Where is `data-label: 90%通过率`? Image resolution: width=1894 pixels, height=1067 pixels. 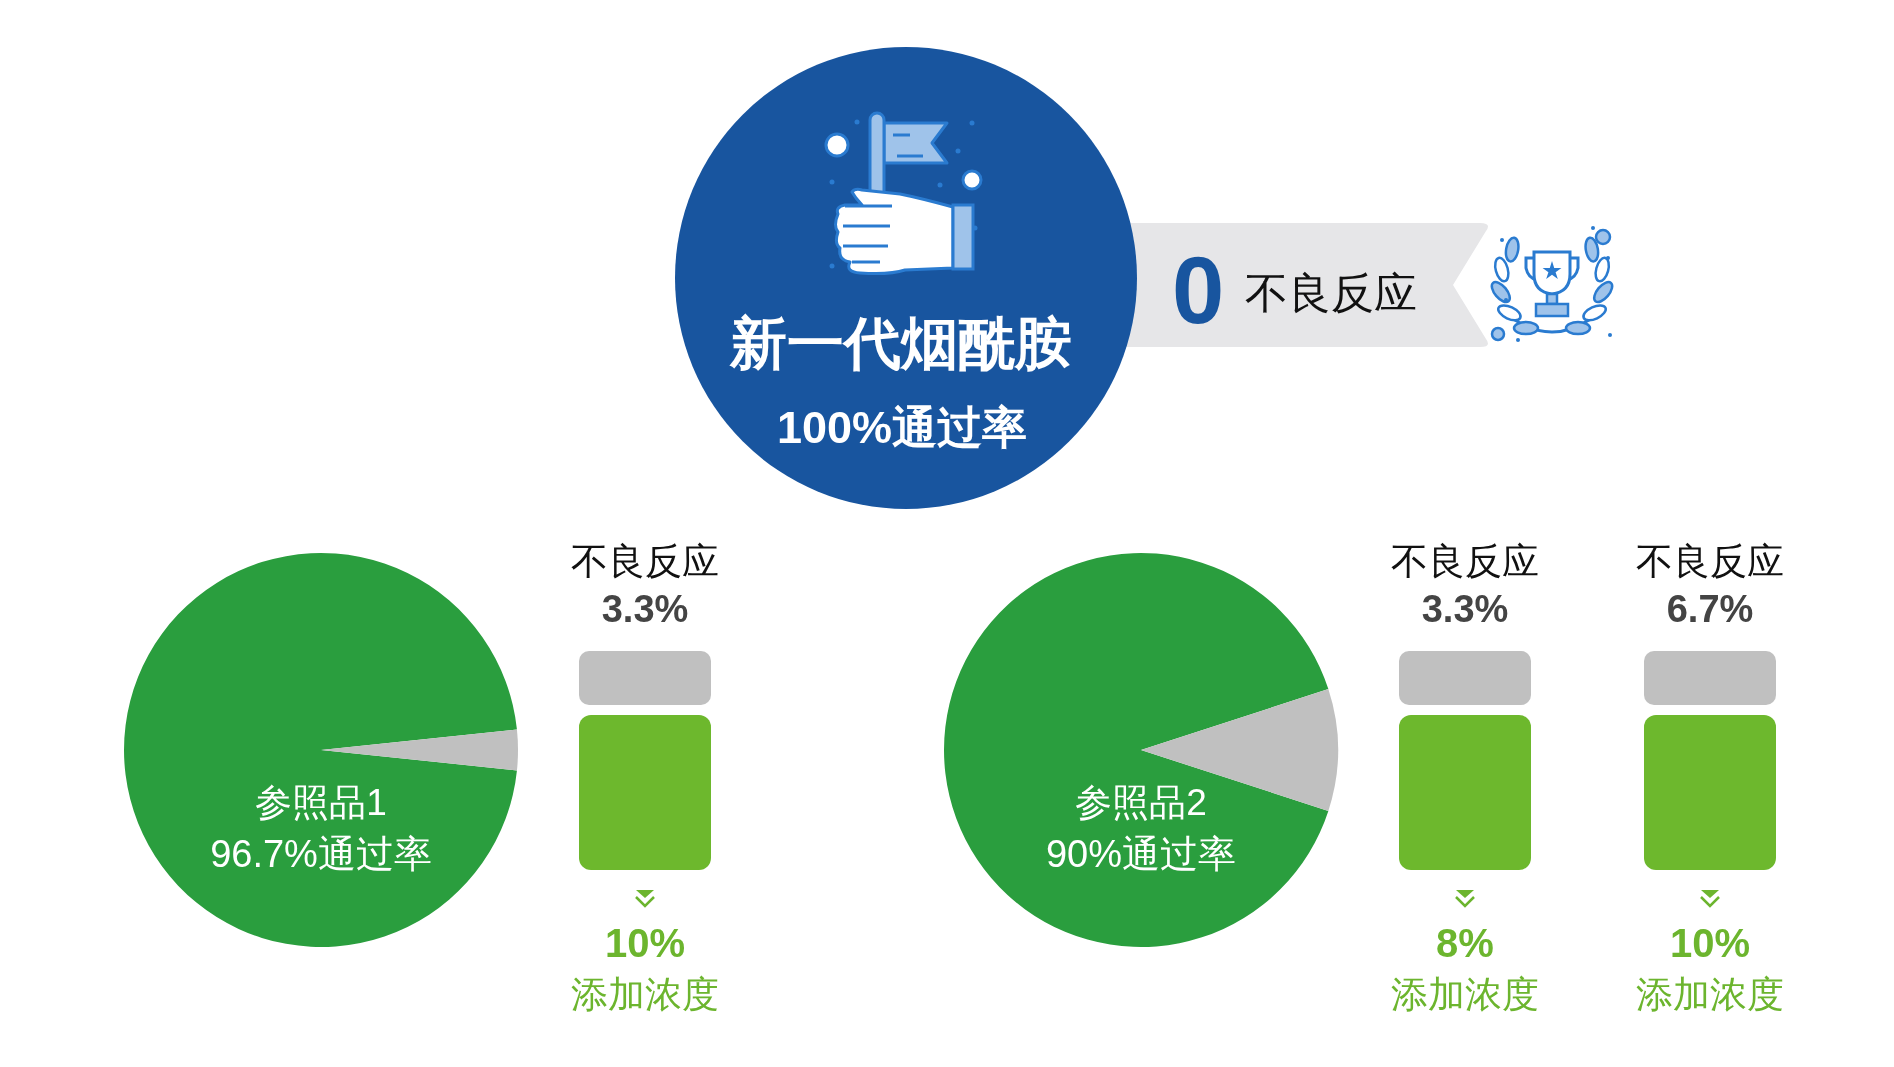 data-label: 90%通过率 is located at coordinates (1141, 854).